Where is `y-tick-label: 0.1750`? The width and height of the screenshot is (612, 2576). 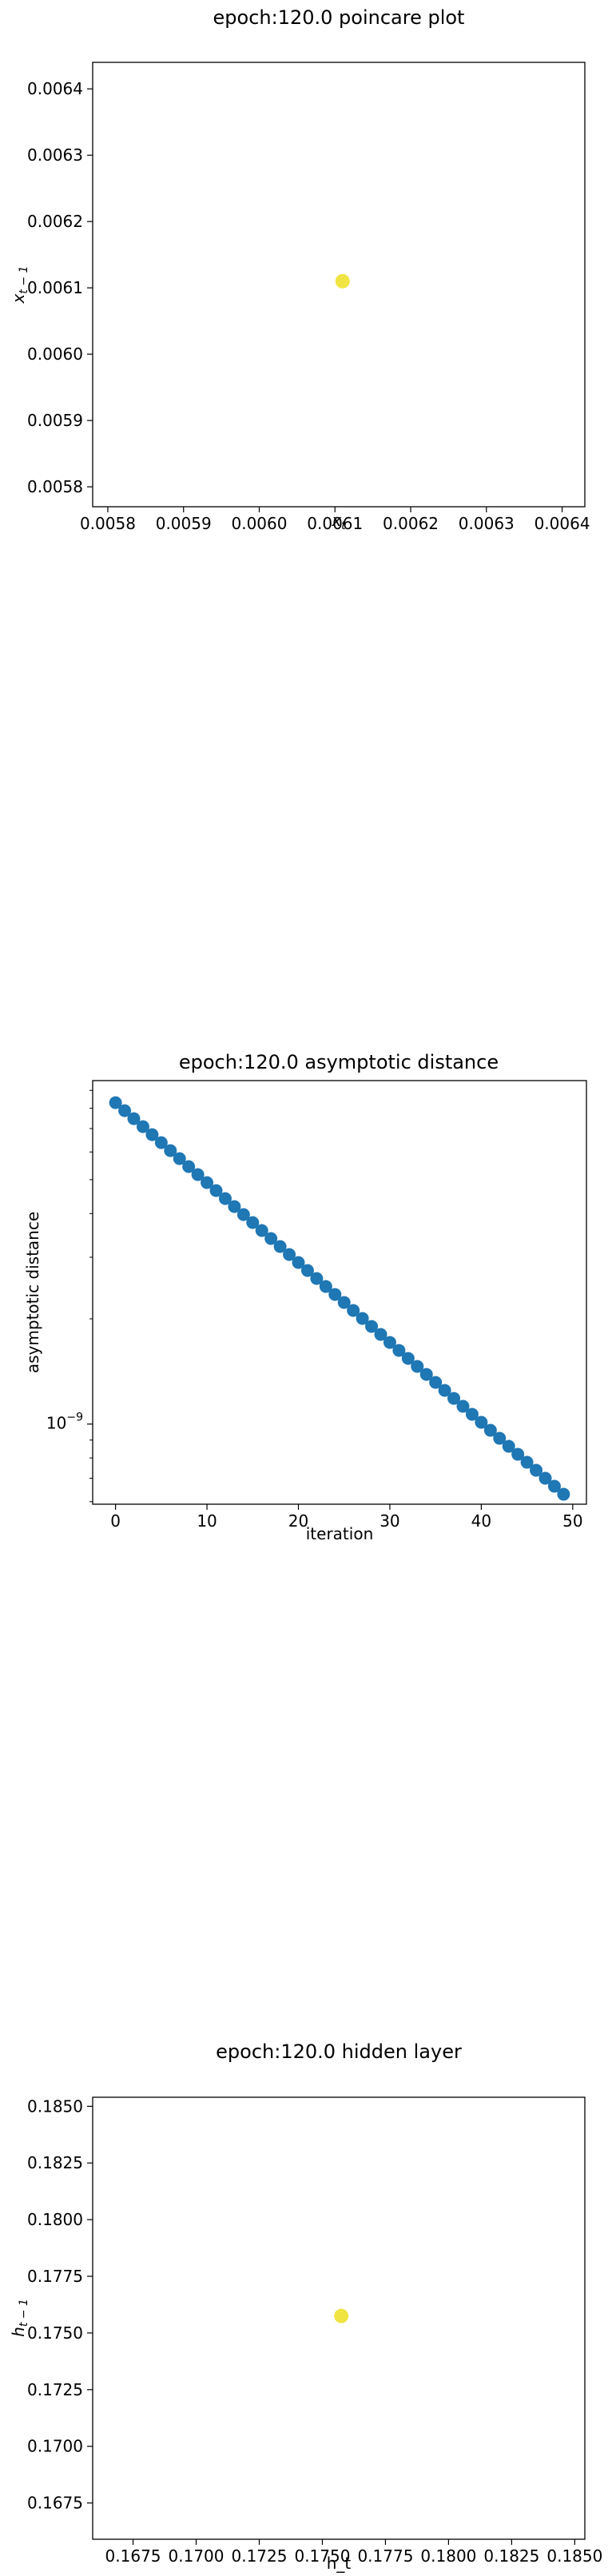 y-tick-label: 0.1750 is located at coordinates (55, 2333).